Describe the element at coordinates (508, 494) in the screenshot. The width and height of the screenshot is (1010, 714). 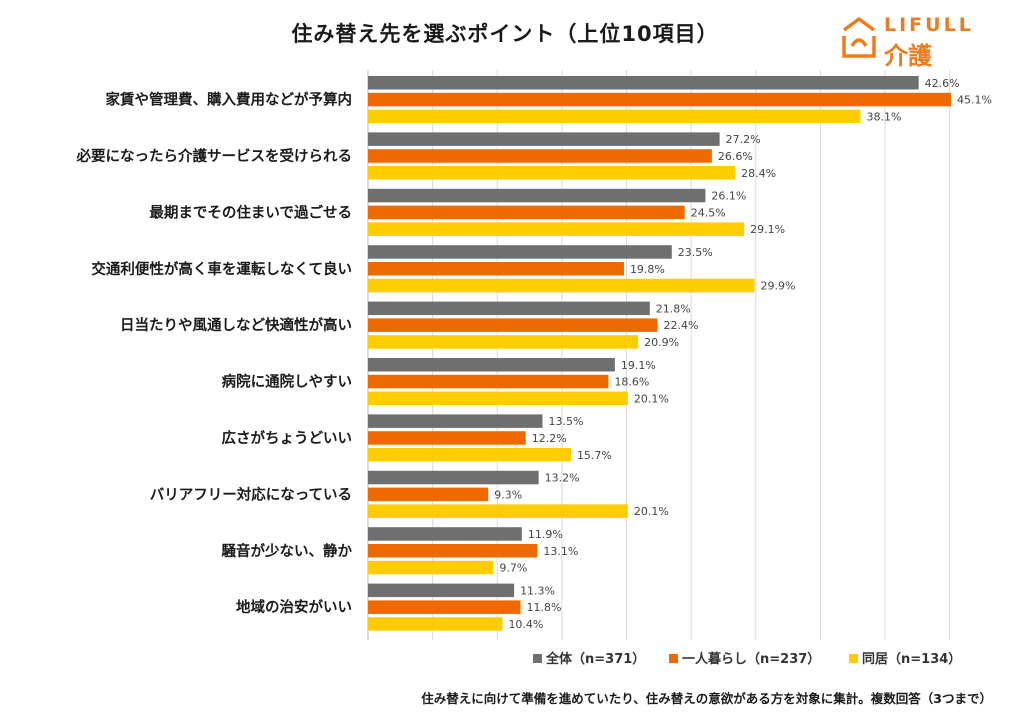
I see `data-label: 9.3%` at that location.